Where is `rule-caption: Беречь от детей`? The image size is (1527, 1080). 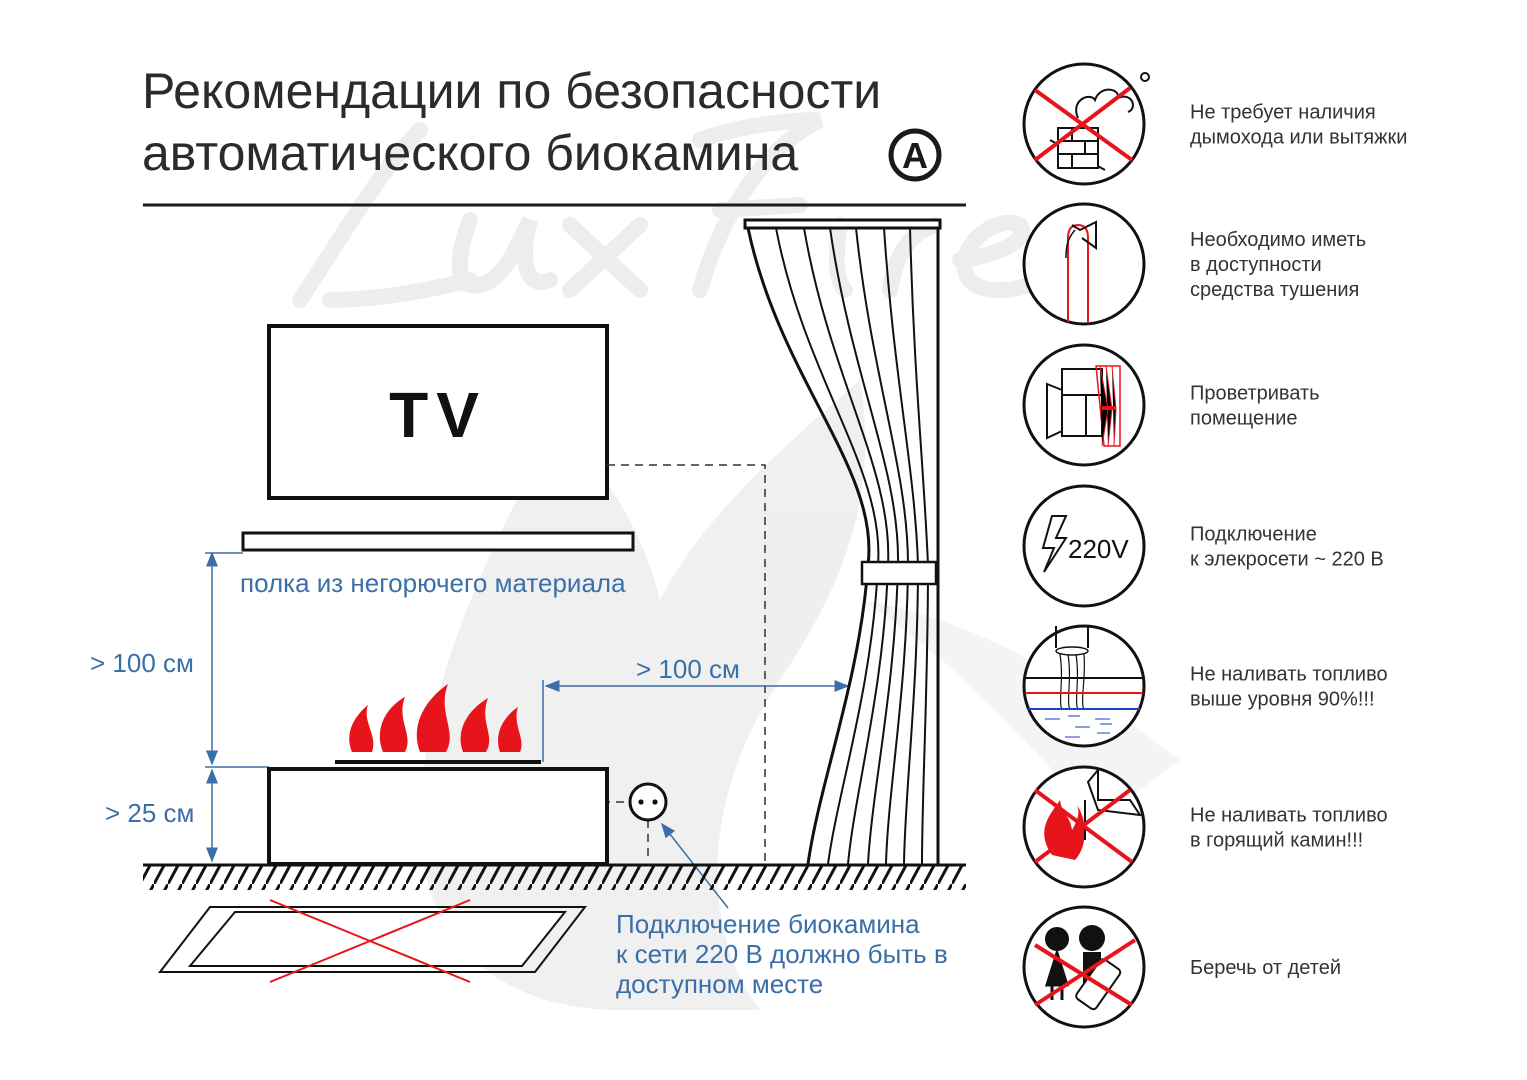
rule-caption: Беречь от детей is located at coordinates (1265, 968).